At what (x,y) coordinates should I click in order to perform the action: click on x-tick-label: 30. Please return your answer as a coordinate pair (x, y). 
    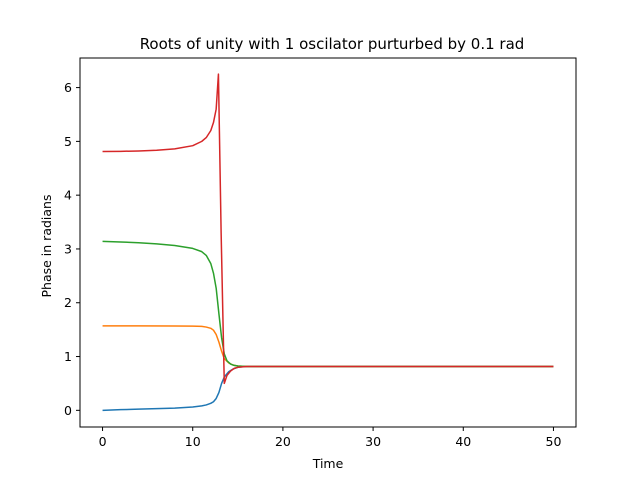
    Looking at the image, I should click on (373, 441).